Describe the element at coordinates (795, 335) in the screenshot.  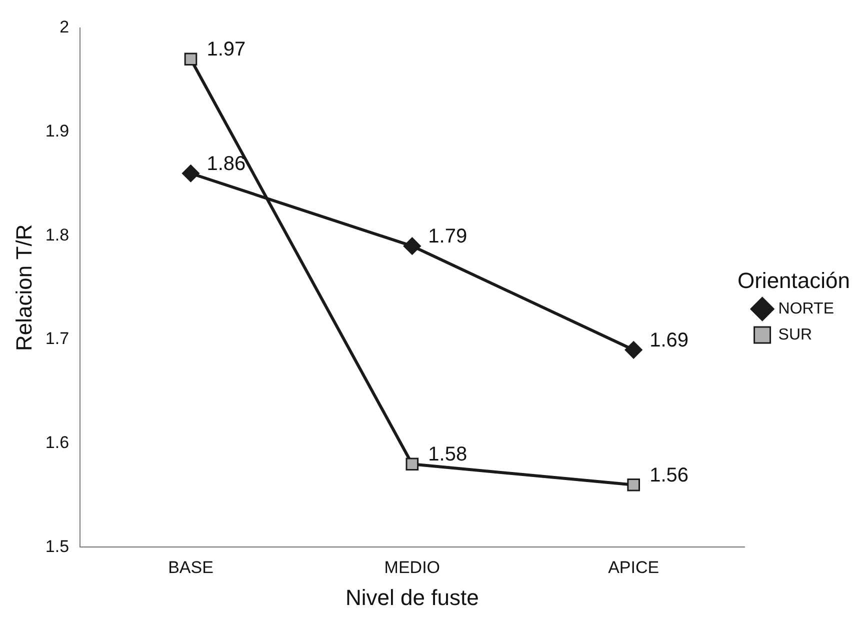
I see `legend-label: SUR` at that location.